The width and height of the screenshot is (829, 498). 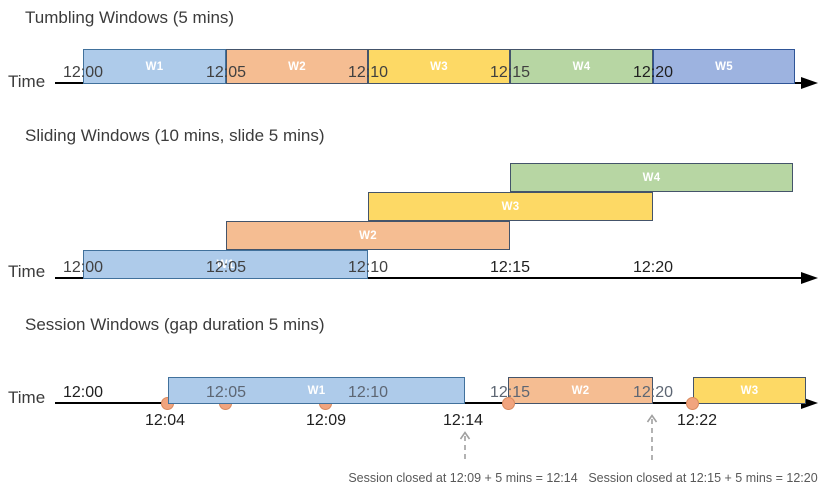 What do you see at coordinates (175, 324) in the screenshot?
I see `session-title: Session Windows (gap duration 5 mins)` at bounding box center [175, 324].